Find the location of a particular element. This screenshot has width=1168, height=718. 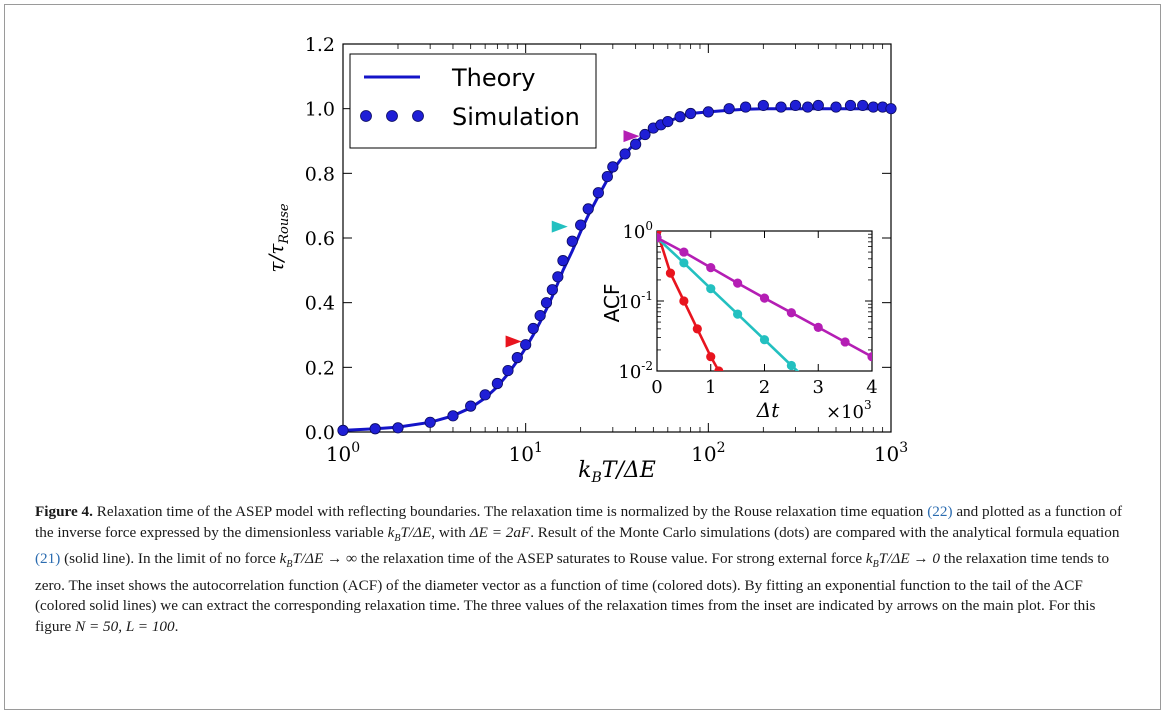

y-tick-label: 0.6 is located at coordinates (320, 239).